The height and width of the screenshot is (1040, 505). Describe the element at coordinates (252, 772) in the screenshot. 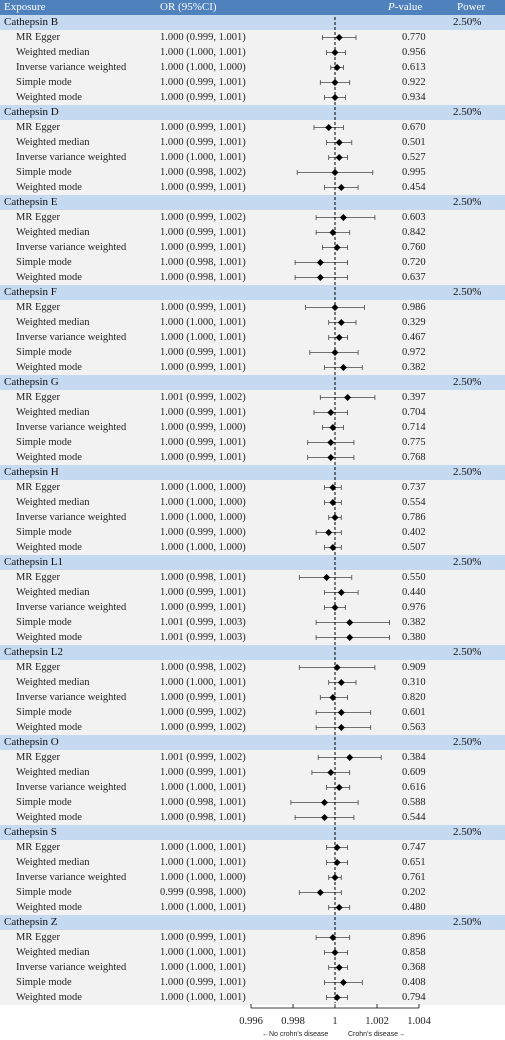

I see `table-row: Weighted median 1.000 (0.999, 1.001) 0.609` at that location.